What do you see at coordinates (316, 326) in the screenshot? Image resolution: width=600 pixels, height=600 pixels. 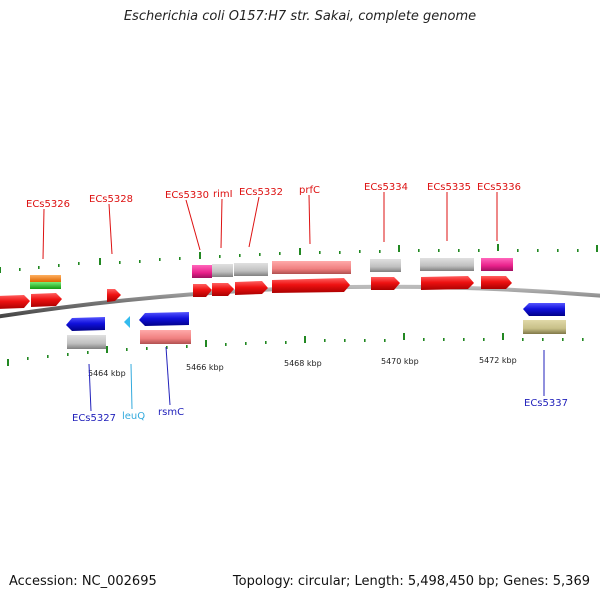 I see `reverse-strand-features` at bounding box center [316, 326].